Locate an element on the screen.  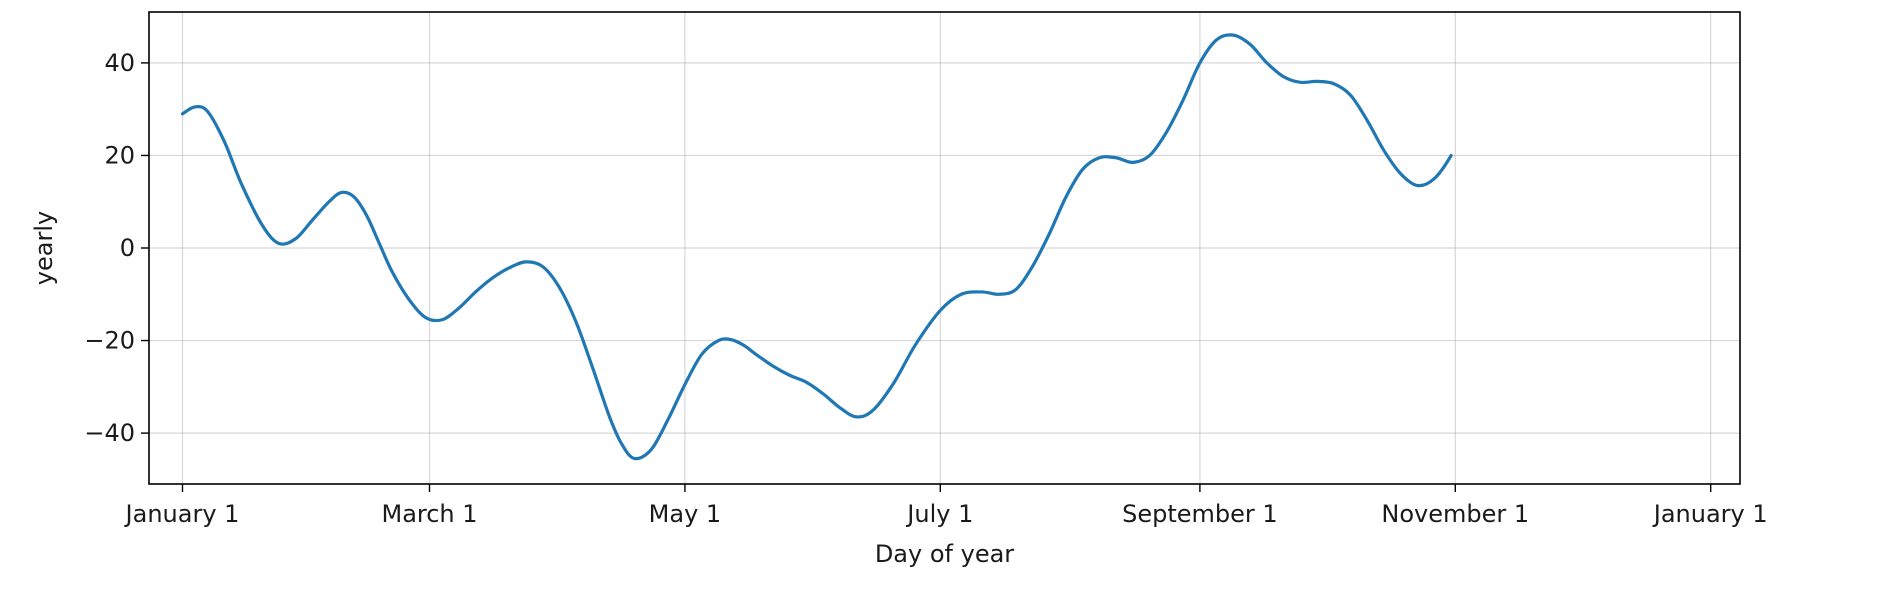
x-axis-label: Day of year is located at coordinates (944, 554).